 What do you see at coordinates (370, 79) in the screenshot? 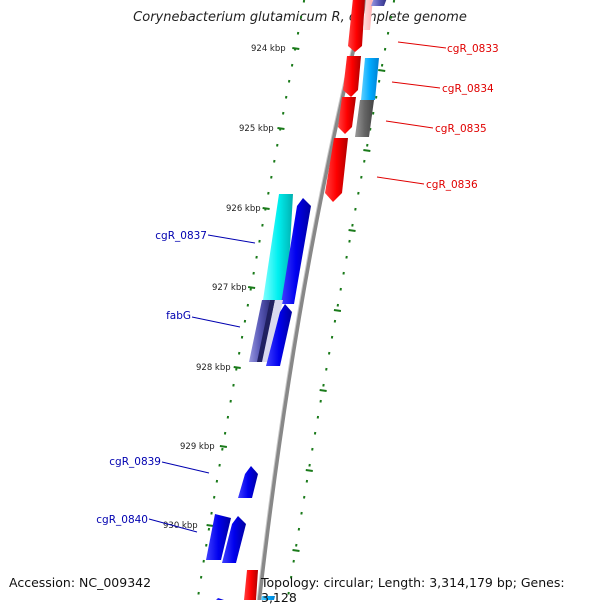
I see `gene-sky-blue` at bounding box center [370, 79].